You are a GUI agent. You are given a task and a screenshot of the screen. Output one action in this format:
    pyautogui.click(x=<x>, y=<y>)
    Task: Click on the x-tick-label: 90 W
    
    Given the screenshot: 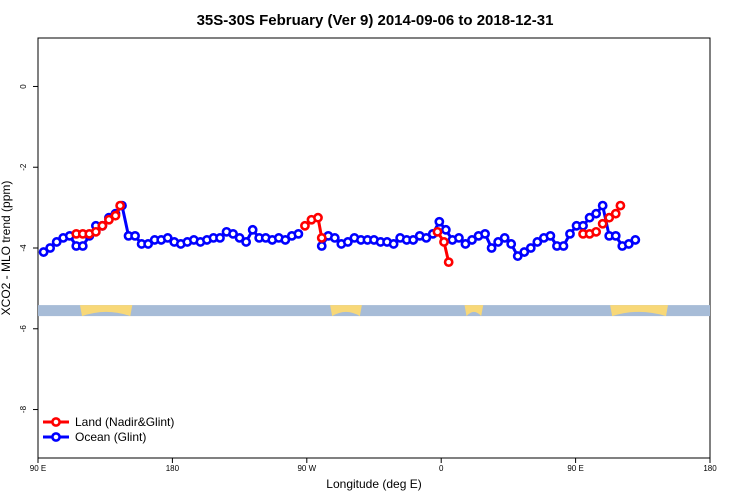 What is the action you would take?
    pyautogui.click(x=306, y=468)
    